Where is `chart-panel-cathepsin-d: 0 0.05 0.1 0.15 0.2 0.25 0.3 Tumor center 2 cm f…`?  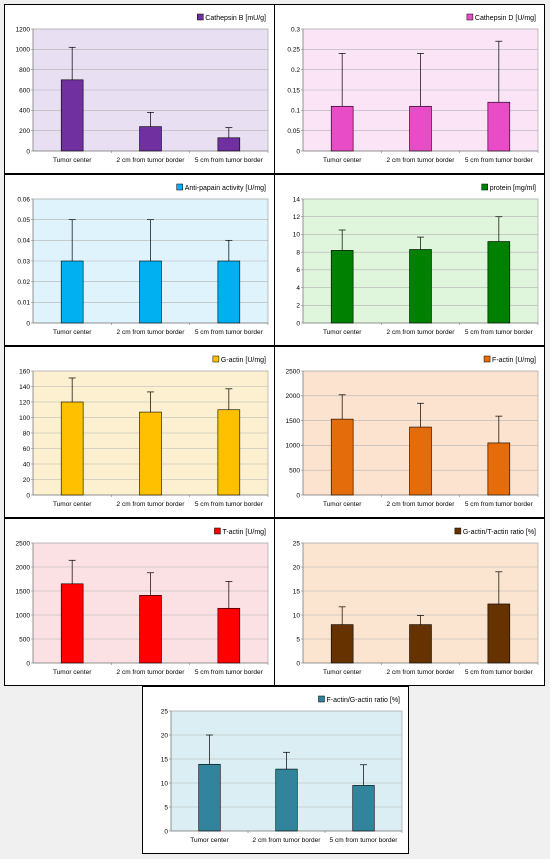
chart-panel-cathepsin-d: 0 0.05 0.1 0.15 0.2 0.25 0.3 Tumor center 2 cm f… is located at coordinates (409, 89).